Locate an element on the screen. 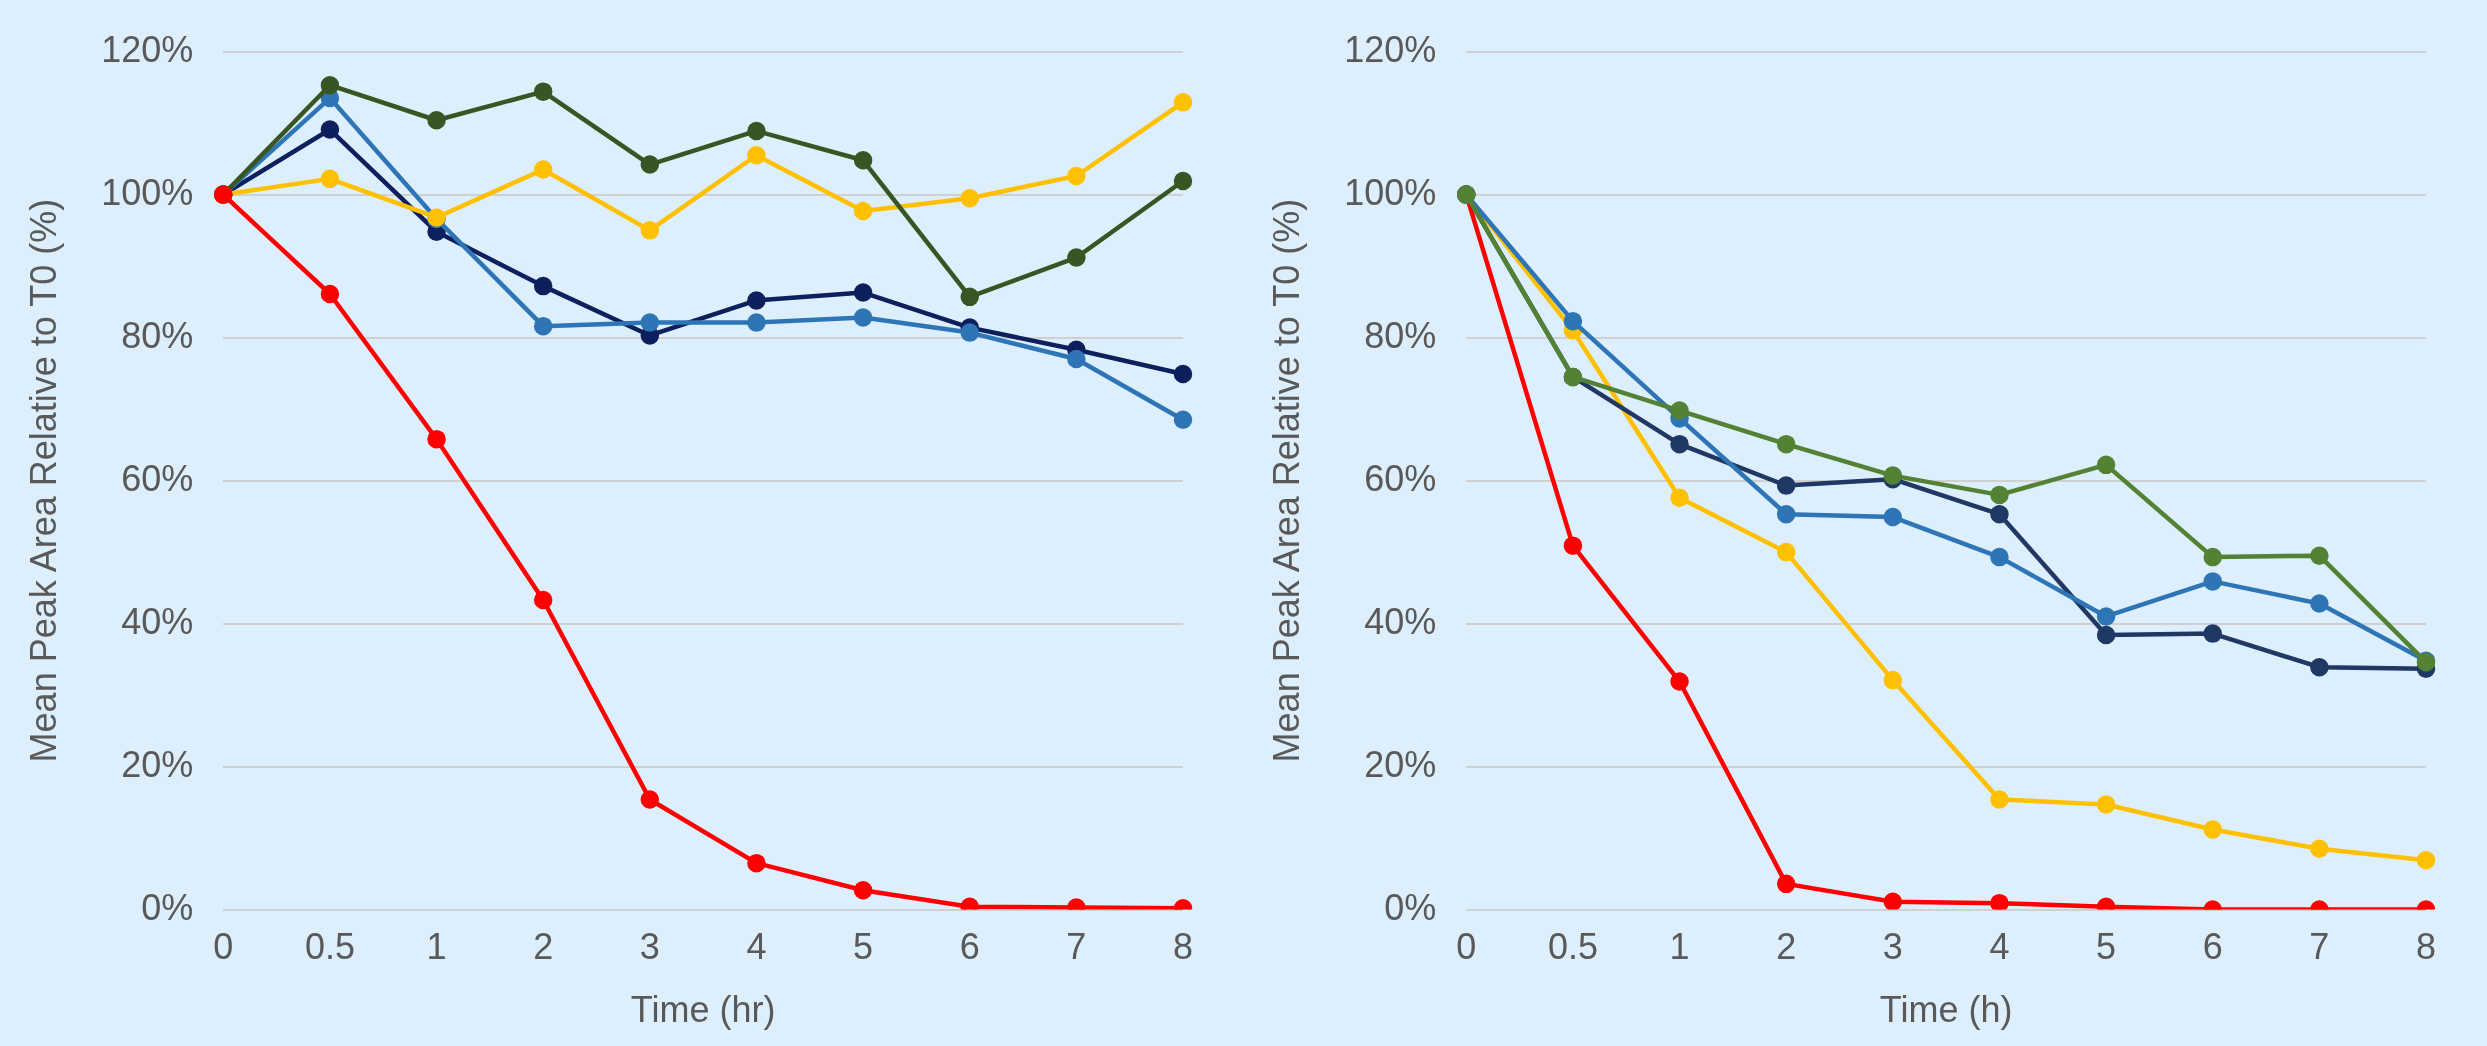 The image size is (2487, 1046). x-axis-title: Time (hr) is located at coordinates (703, 1010).